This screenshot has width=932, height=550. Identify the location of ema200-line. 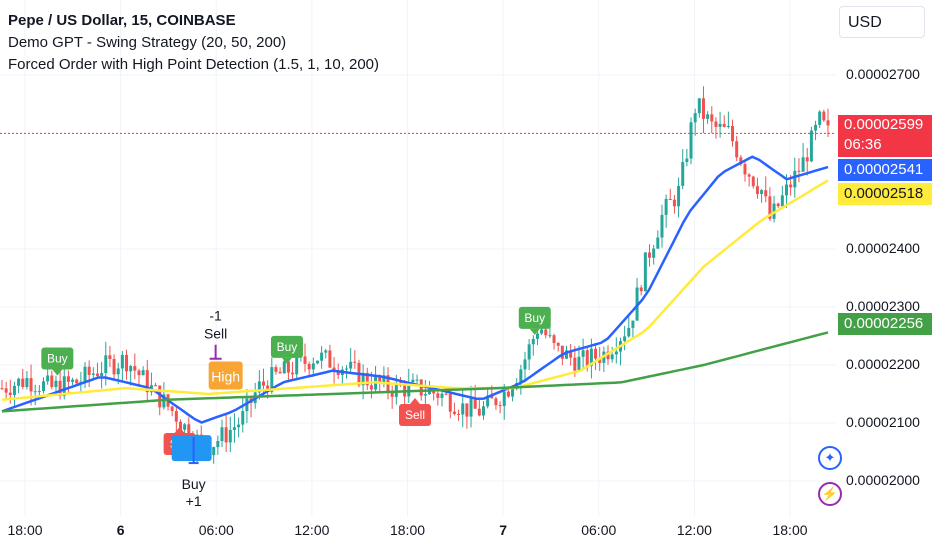
(415, 372).